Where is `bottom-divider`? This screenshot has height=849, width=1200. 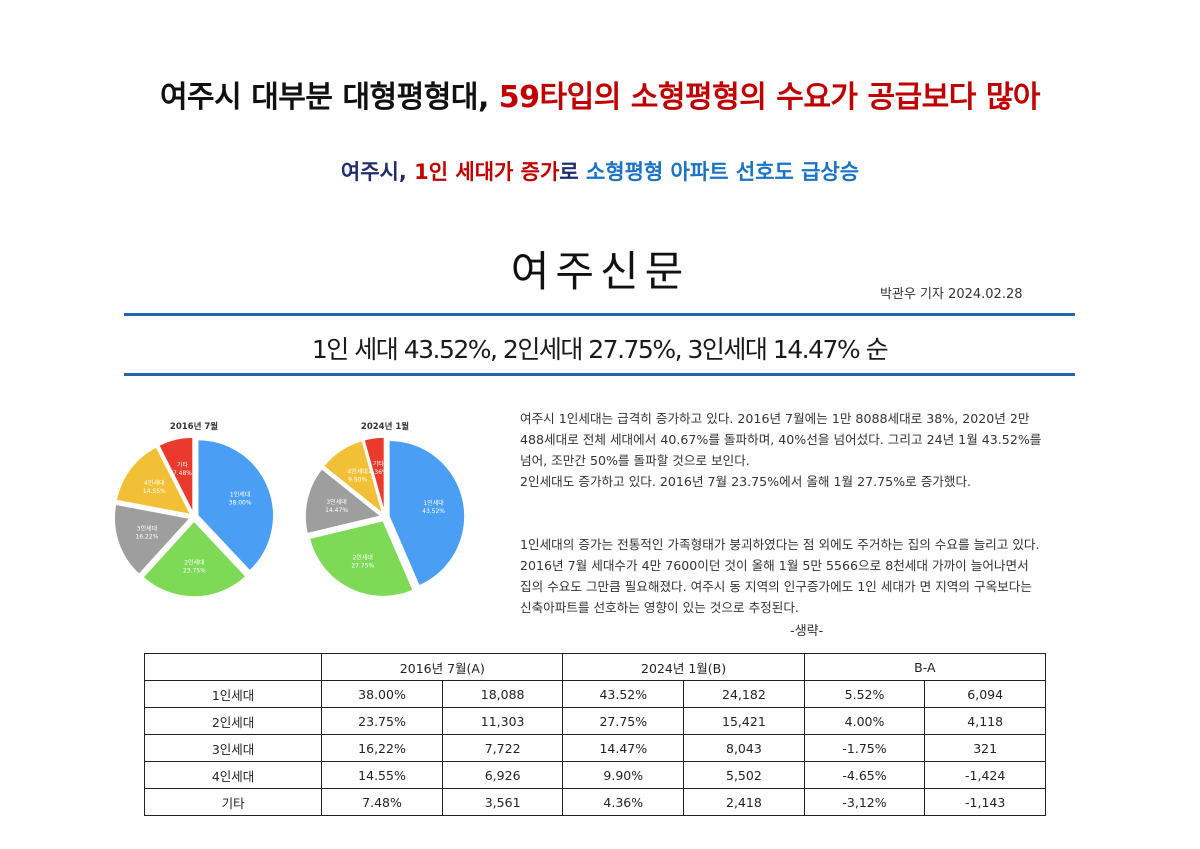 bottom-divider is located at coordinates (599, 374).